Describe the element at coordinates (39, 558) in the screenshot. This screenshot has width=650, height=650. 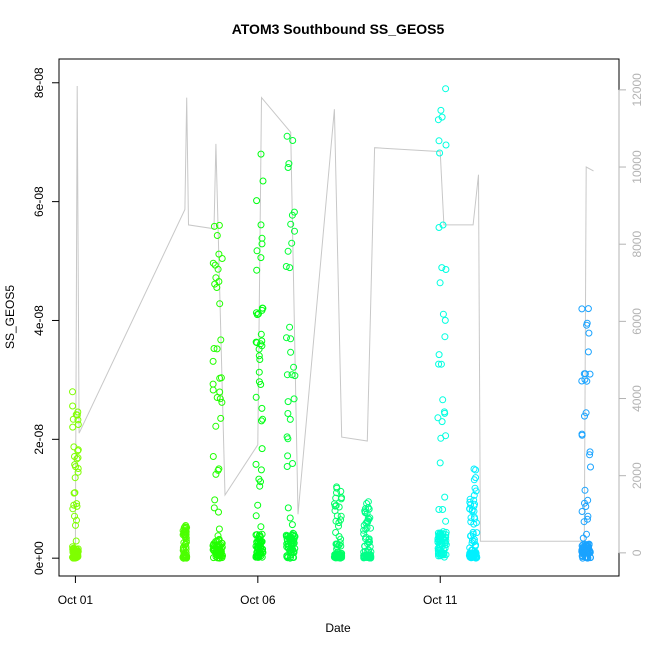
I see `y-tick-label: 0e+00` at that location.